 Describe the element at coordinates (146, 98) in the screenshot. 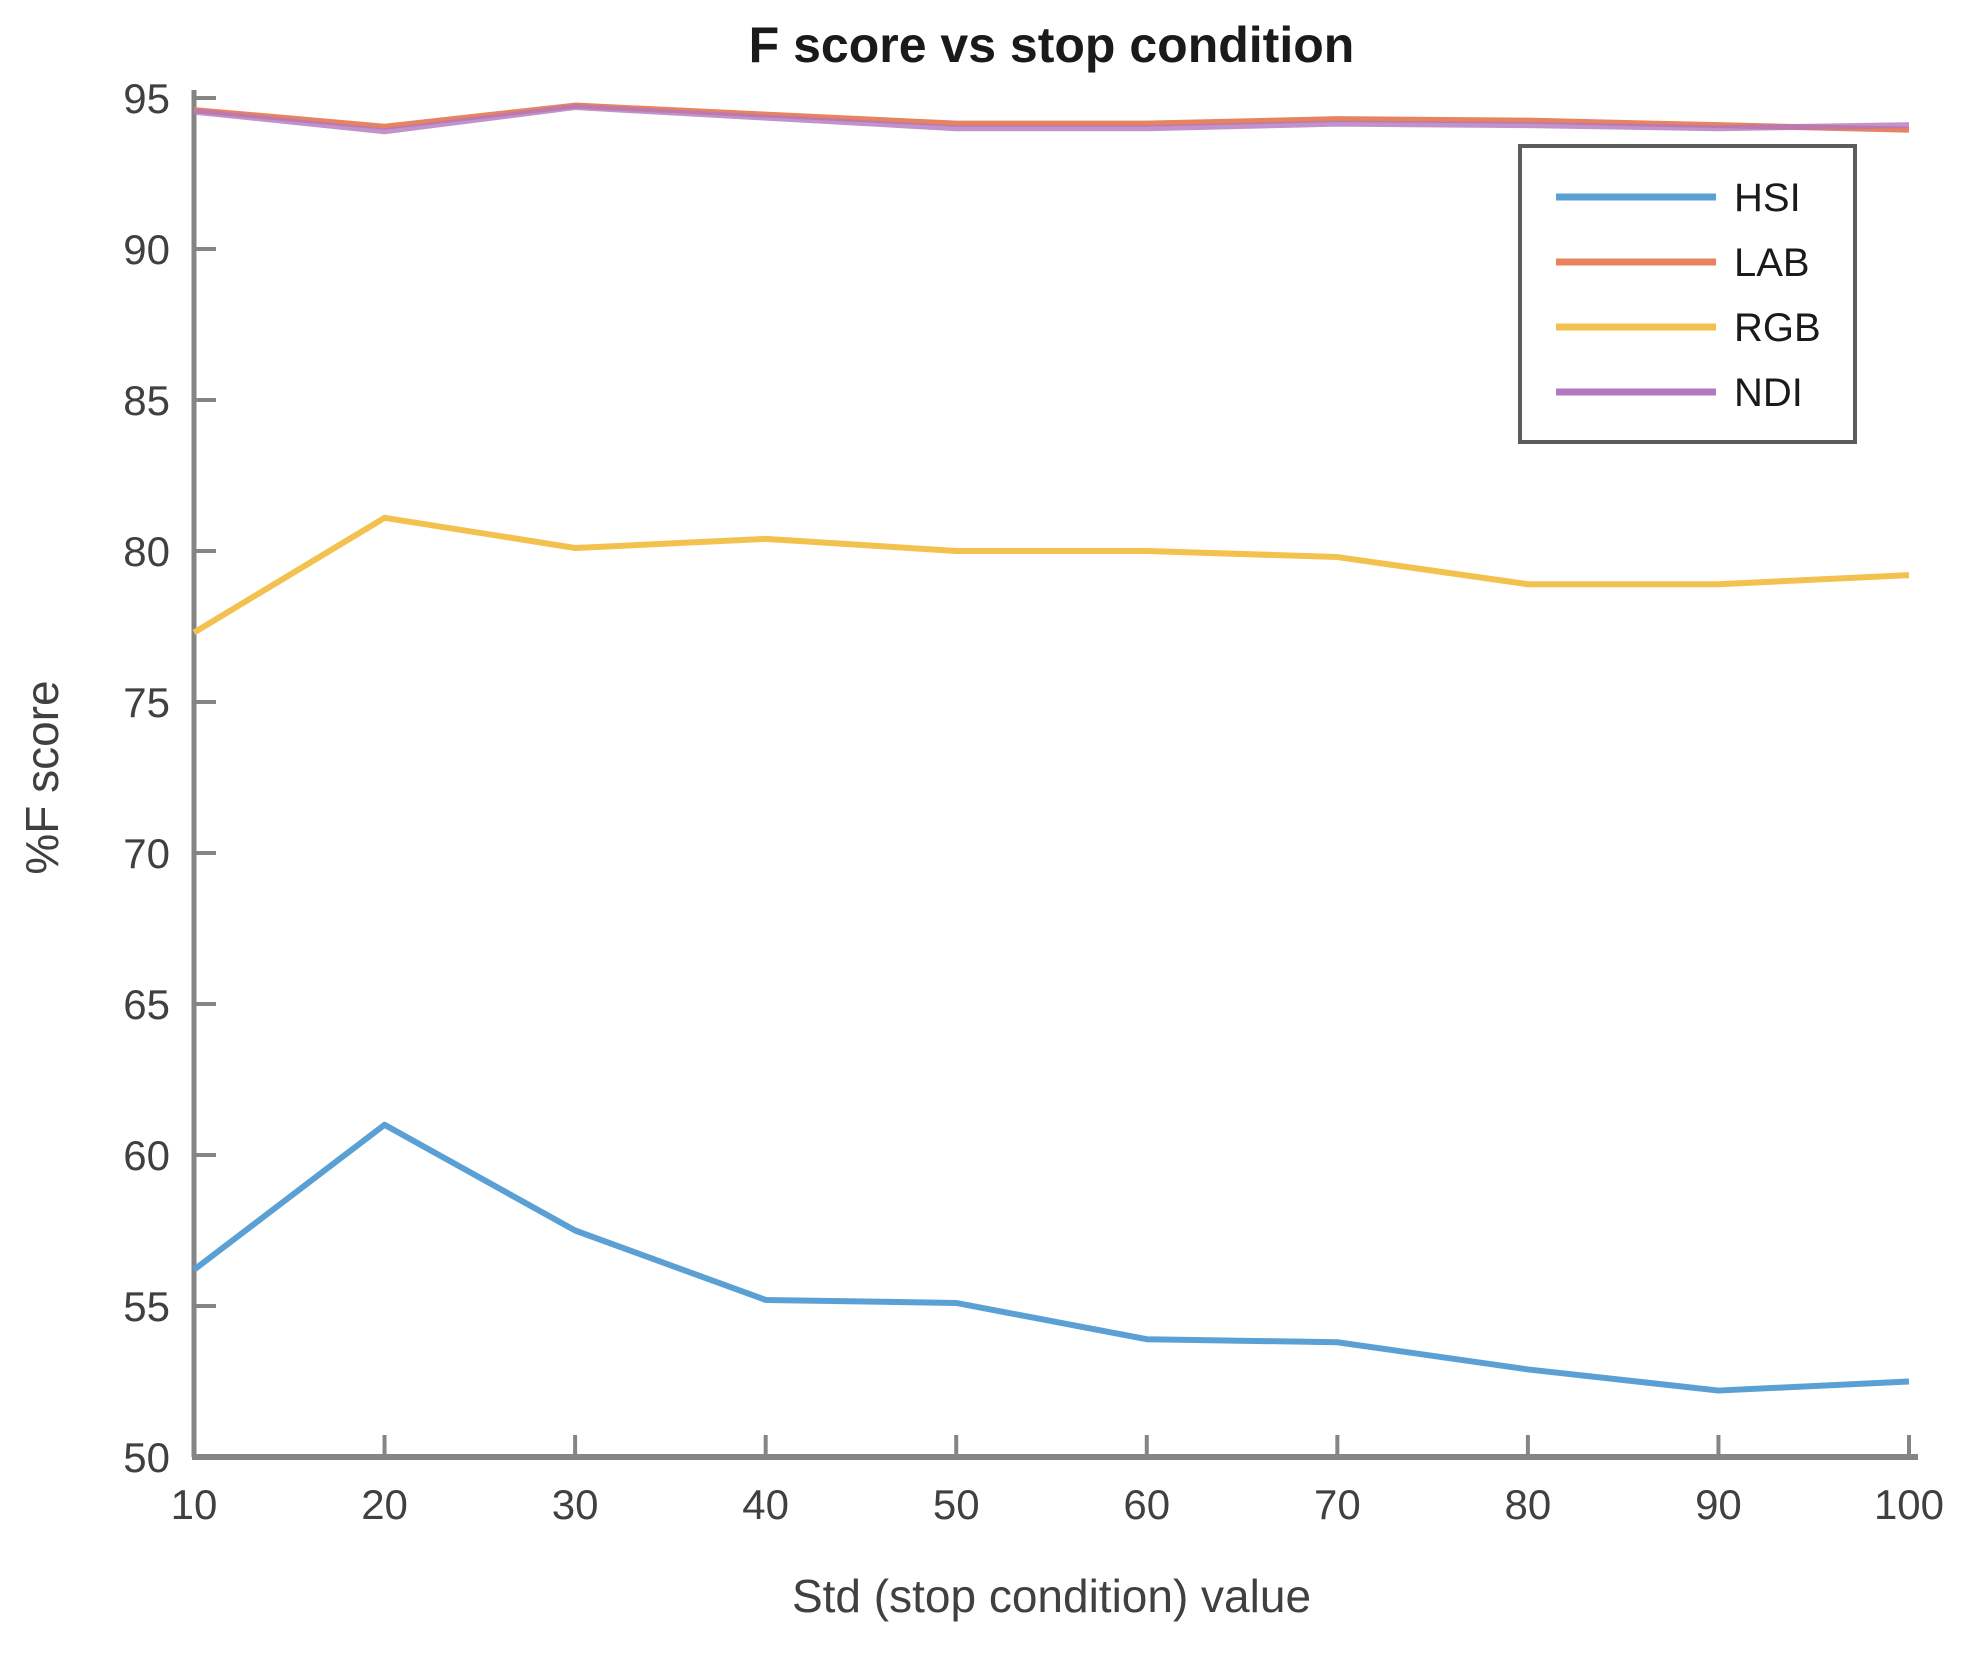

I see `y-tick-label: 95` at that location.